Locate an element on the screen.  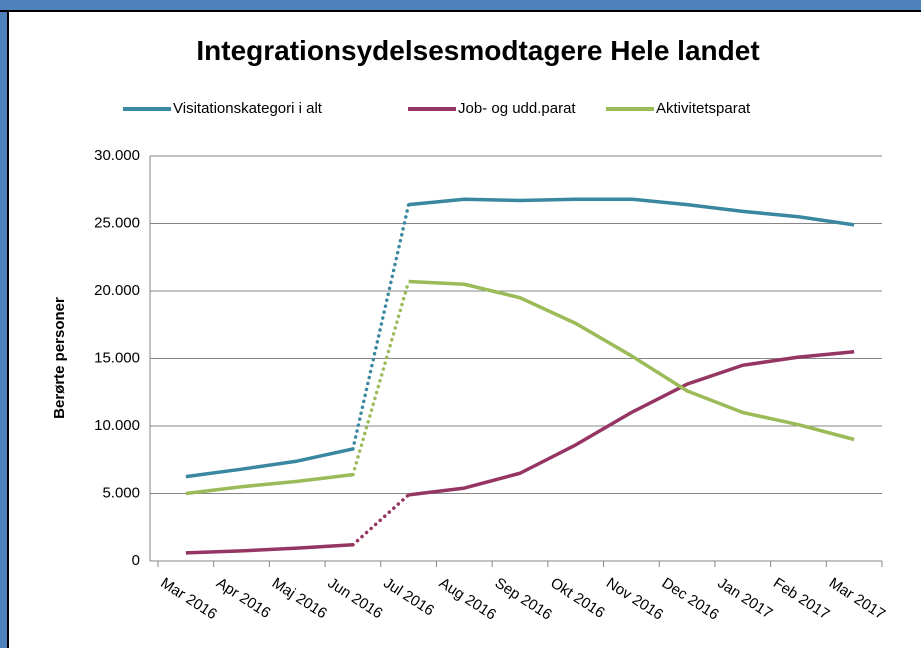
window-frame-top is located at coordinates (460, 5).